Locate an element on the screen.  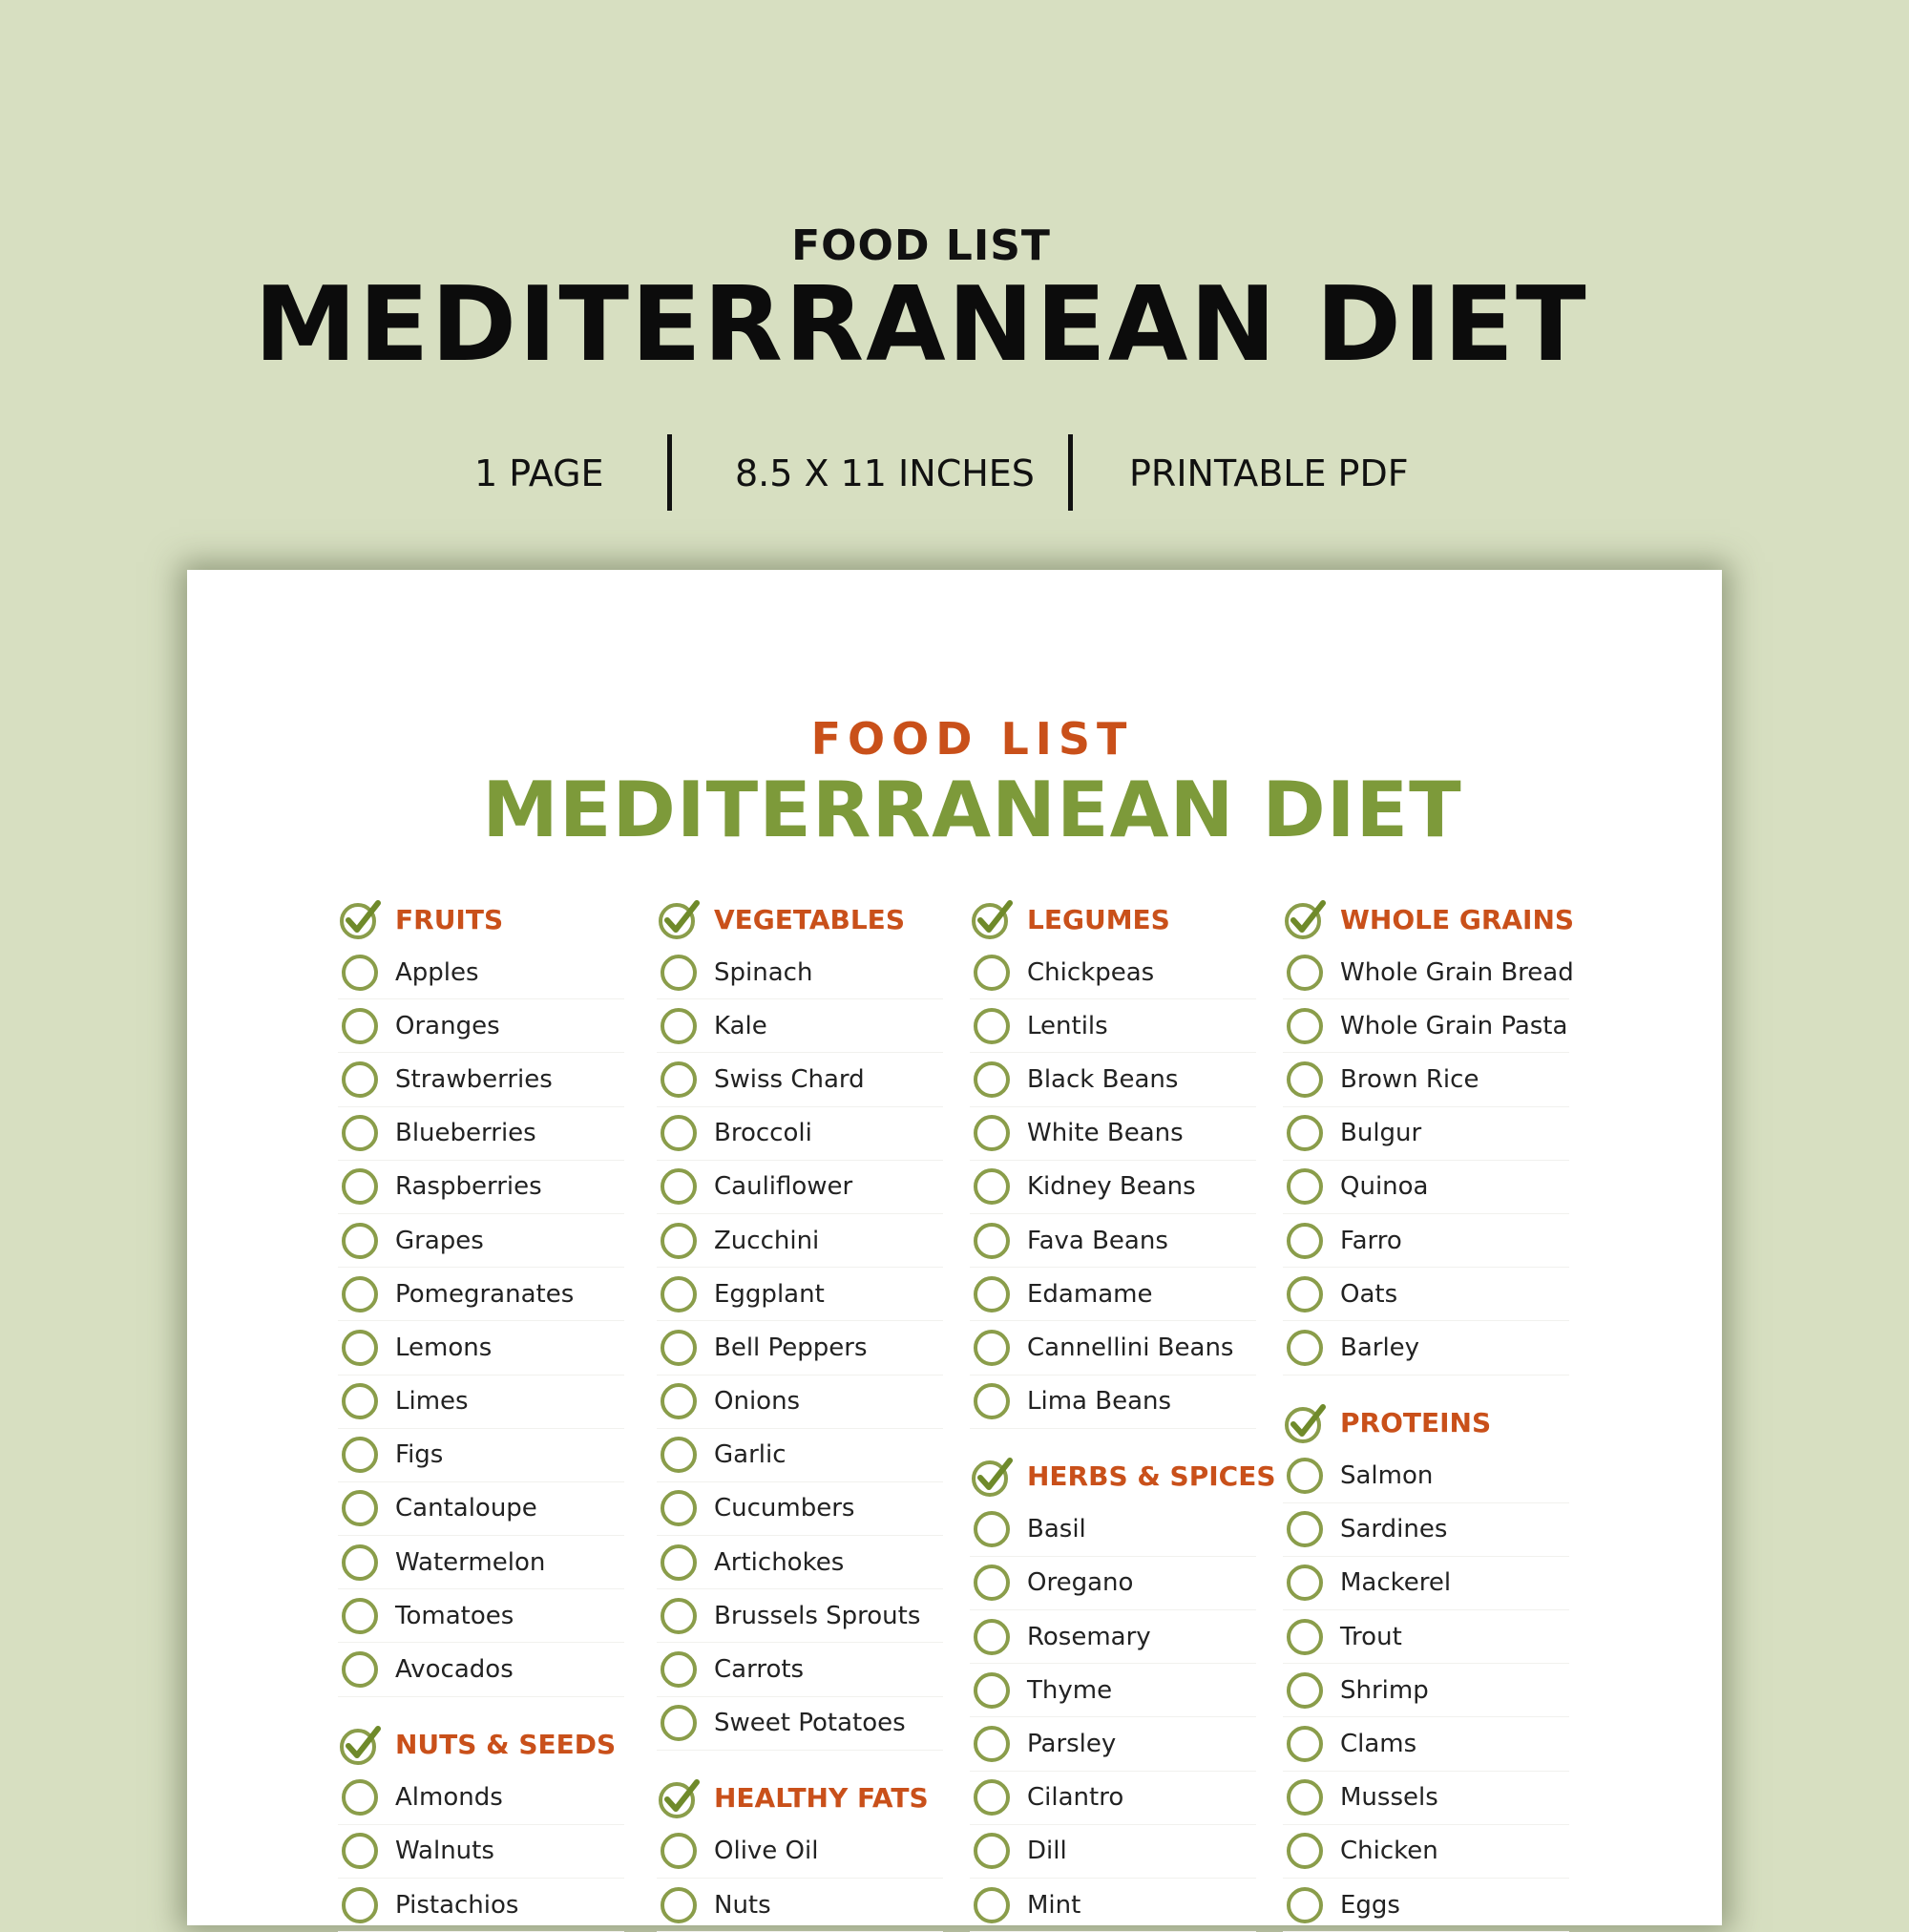
list-item: Lentils is located at coordinates (1113, 1027).